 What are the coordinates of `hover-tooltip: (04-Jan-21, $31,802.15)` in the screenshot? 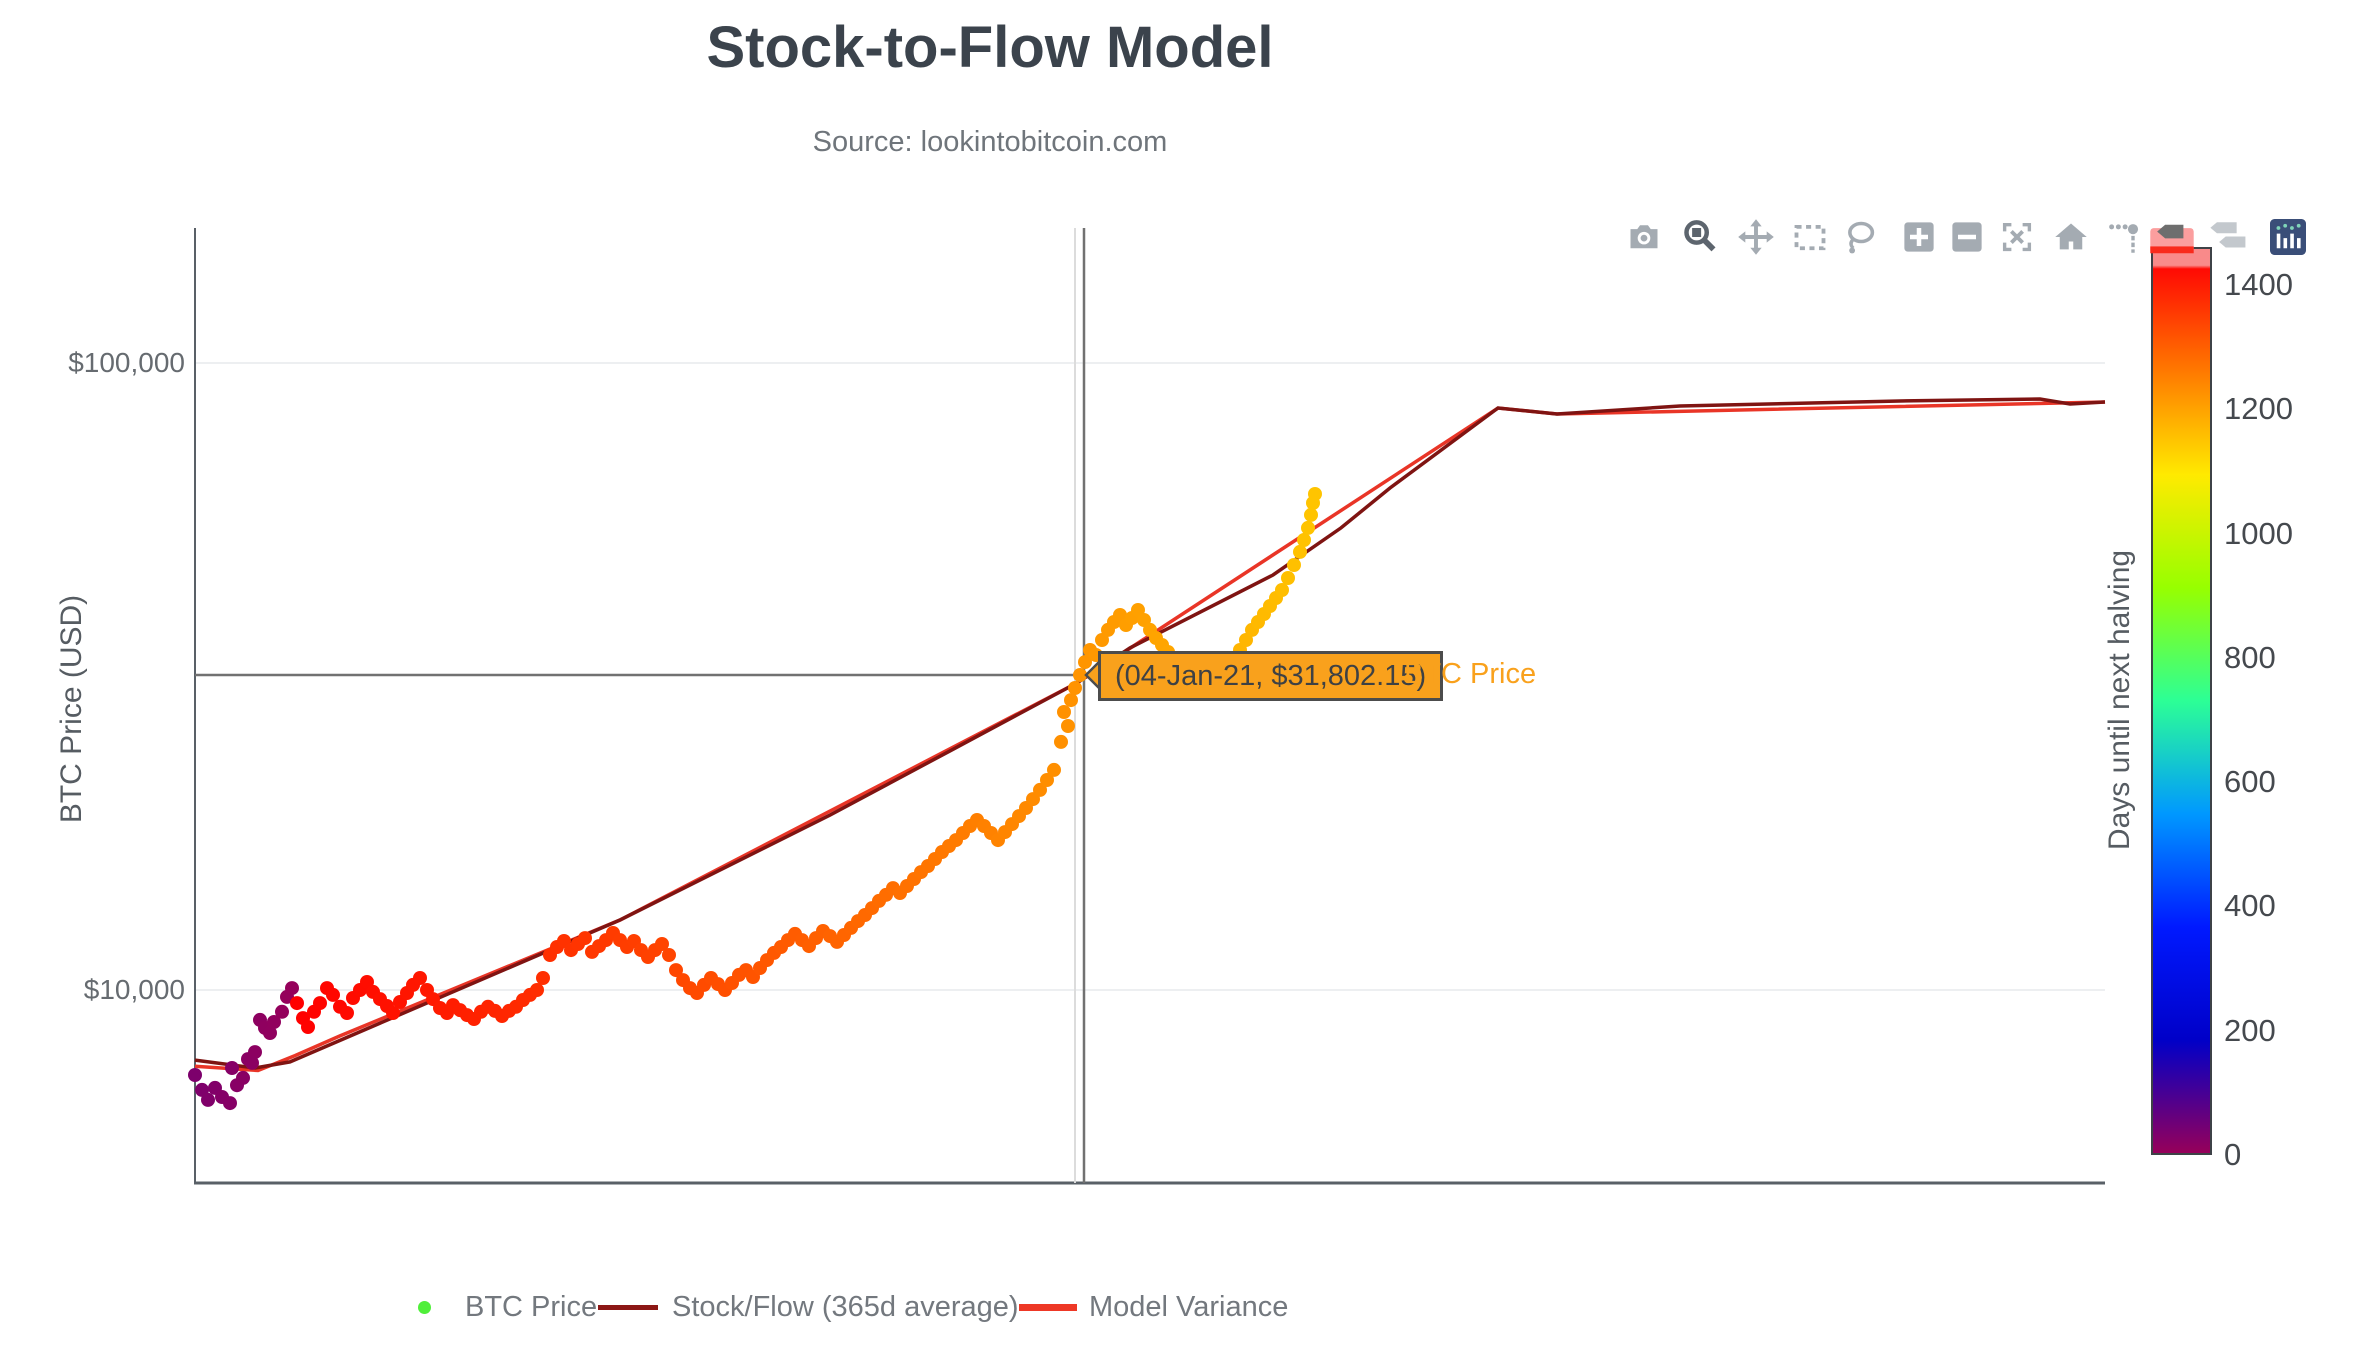 It's located at (1271, 676).